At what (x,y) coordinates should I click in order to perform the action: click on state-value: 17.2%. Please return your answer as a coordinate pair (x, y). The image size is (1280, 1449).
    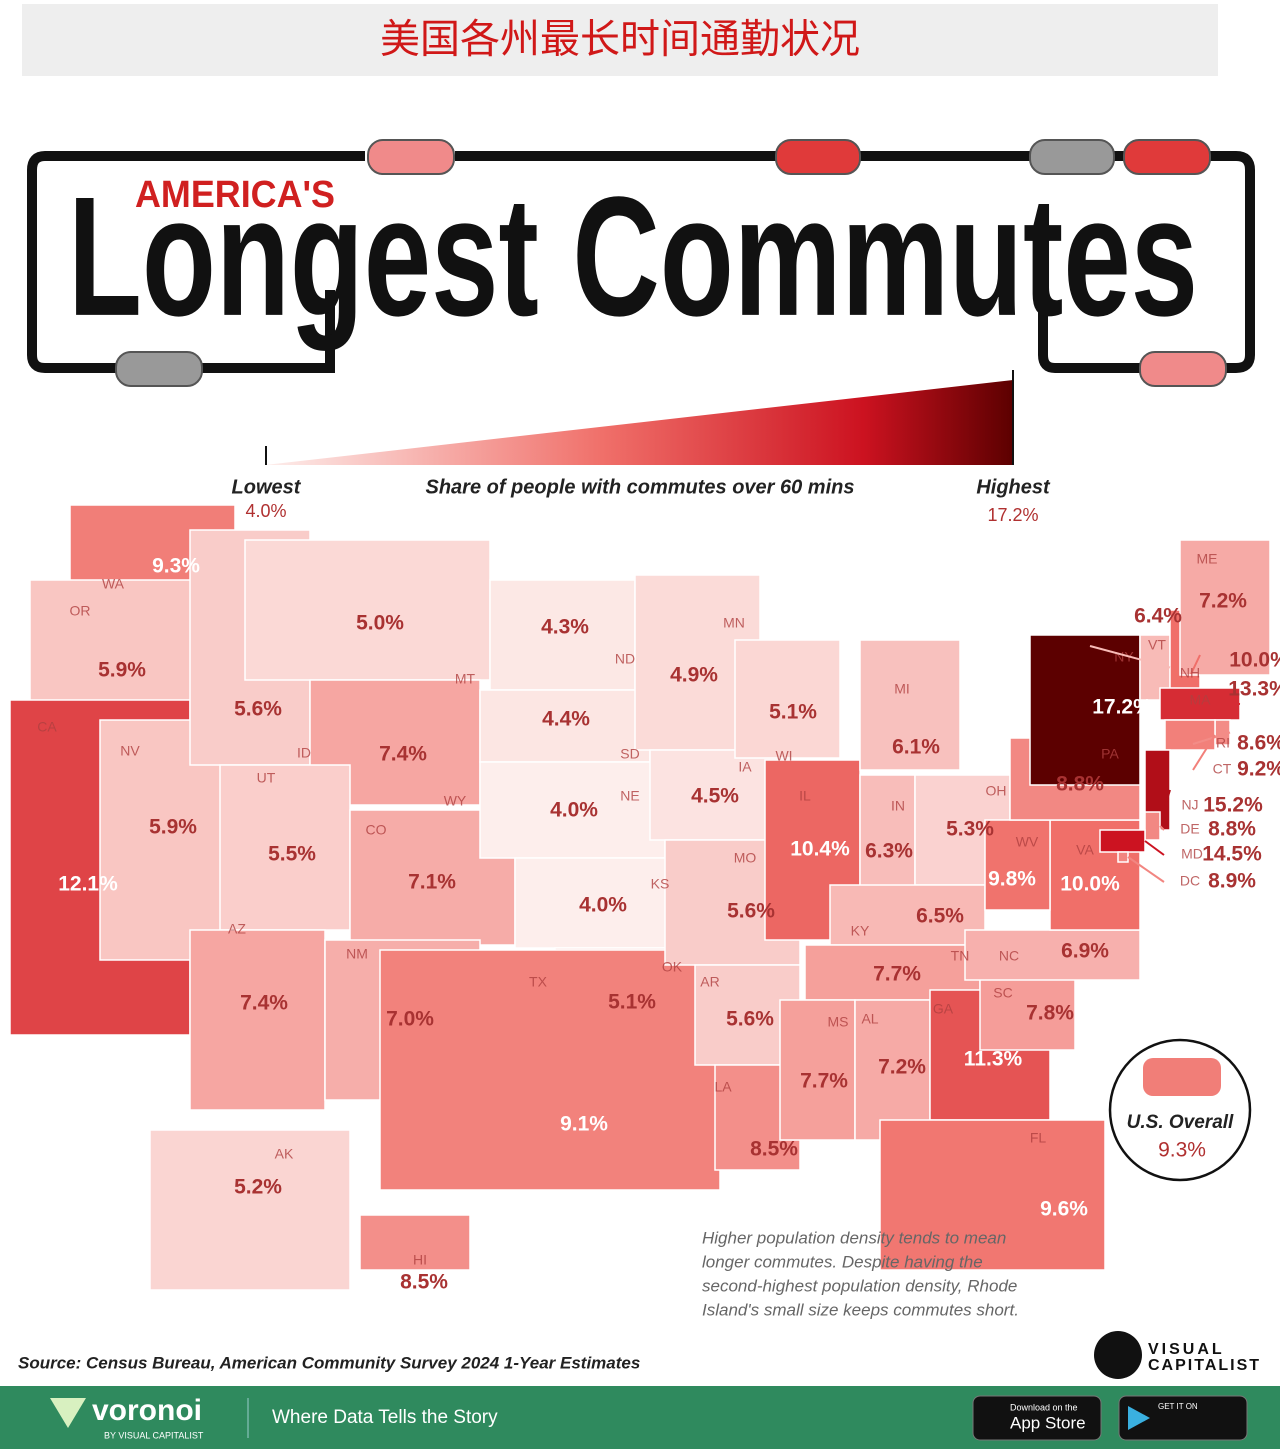
    Looking at the image, I should click on (1122, 707).